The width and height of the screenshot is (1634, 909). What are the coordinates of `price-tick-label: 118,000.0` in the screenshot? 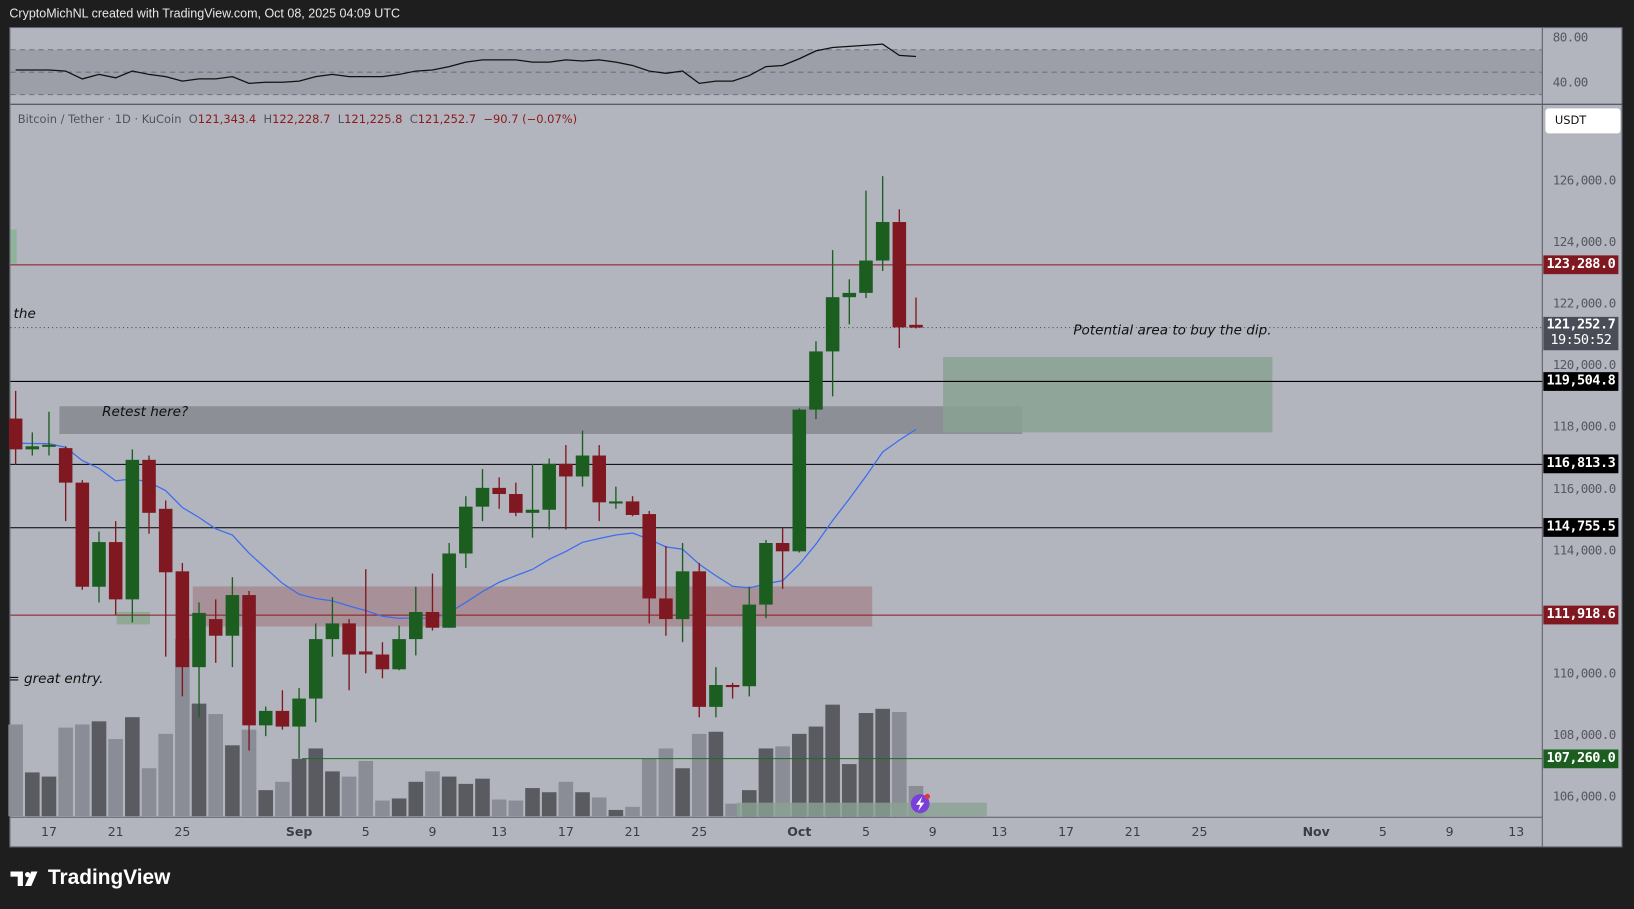 It's located at (1584, 427).